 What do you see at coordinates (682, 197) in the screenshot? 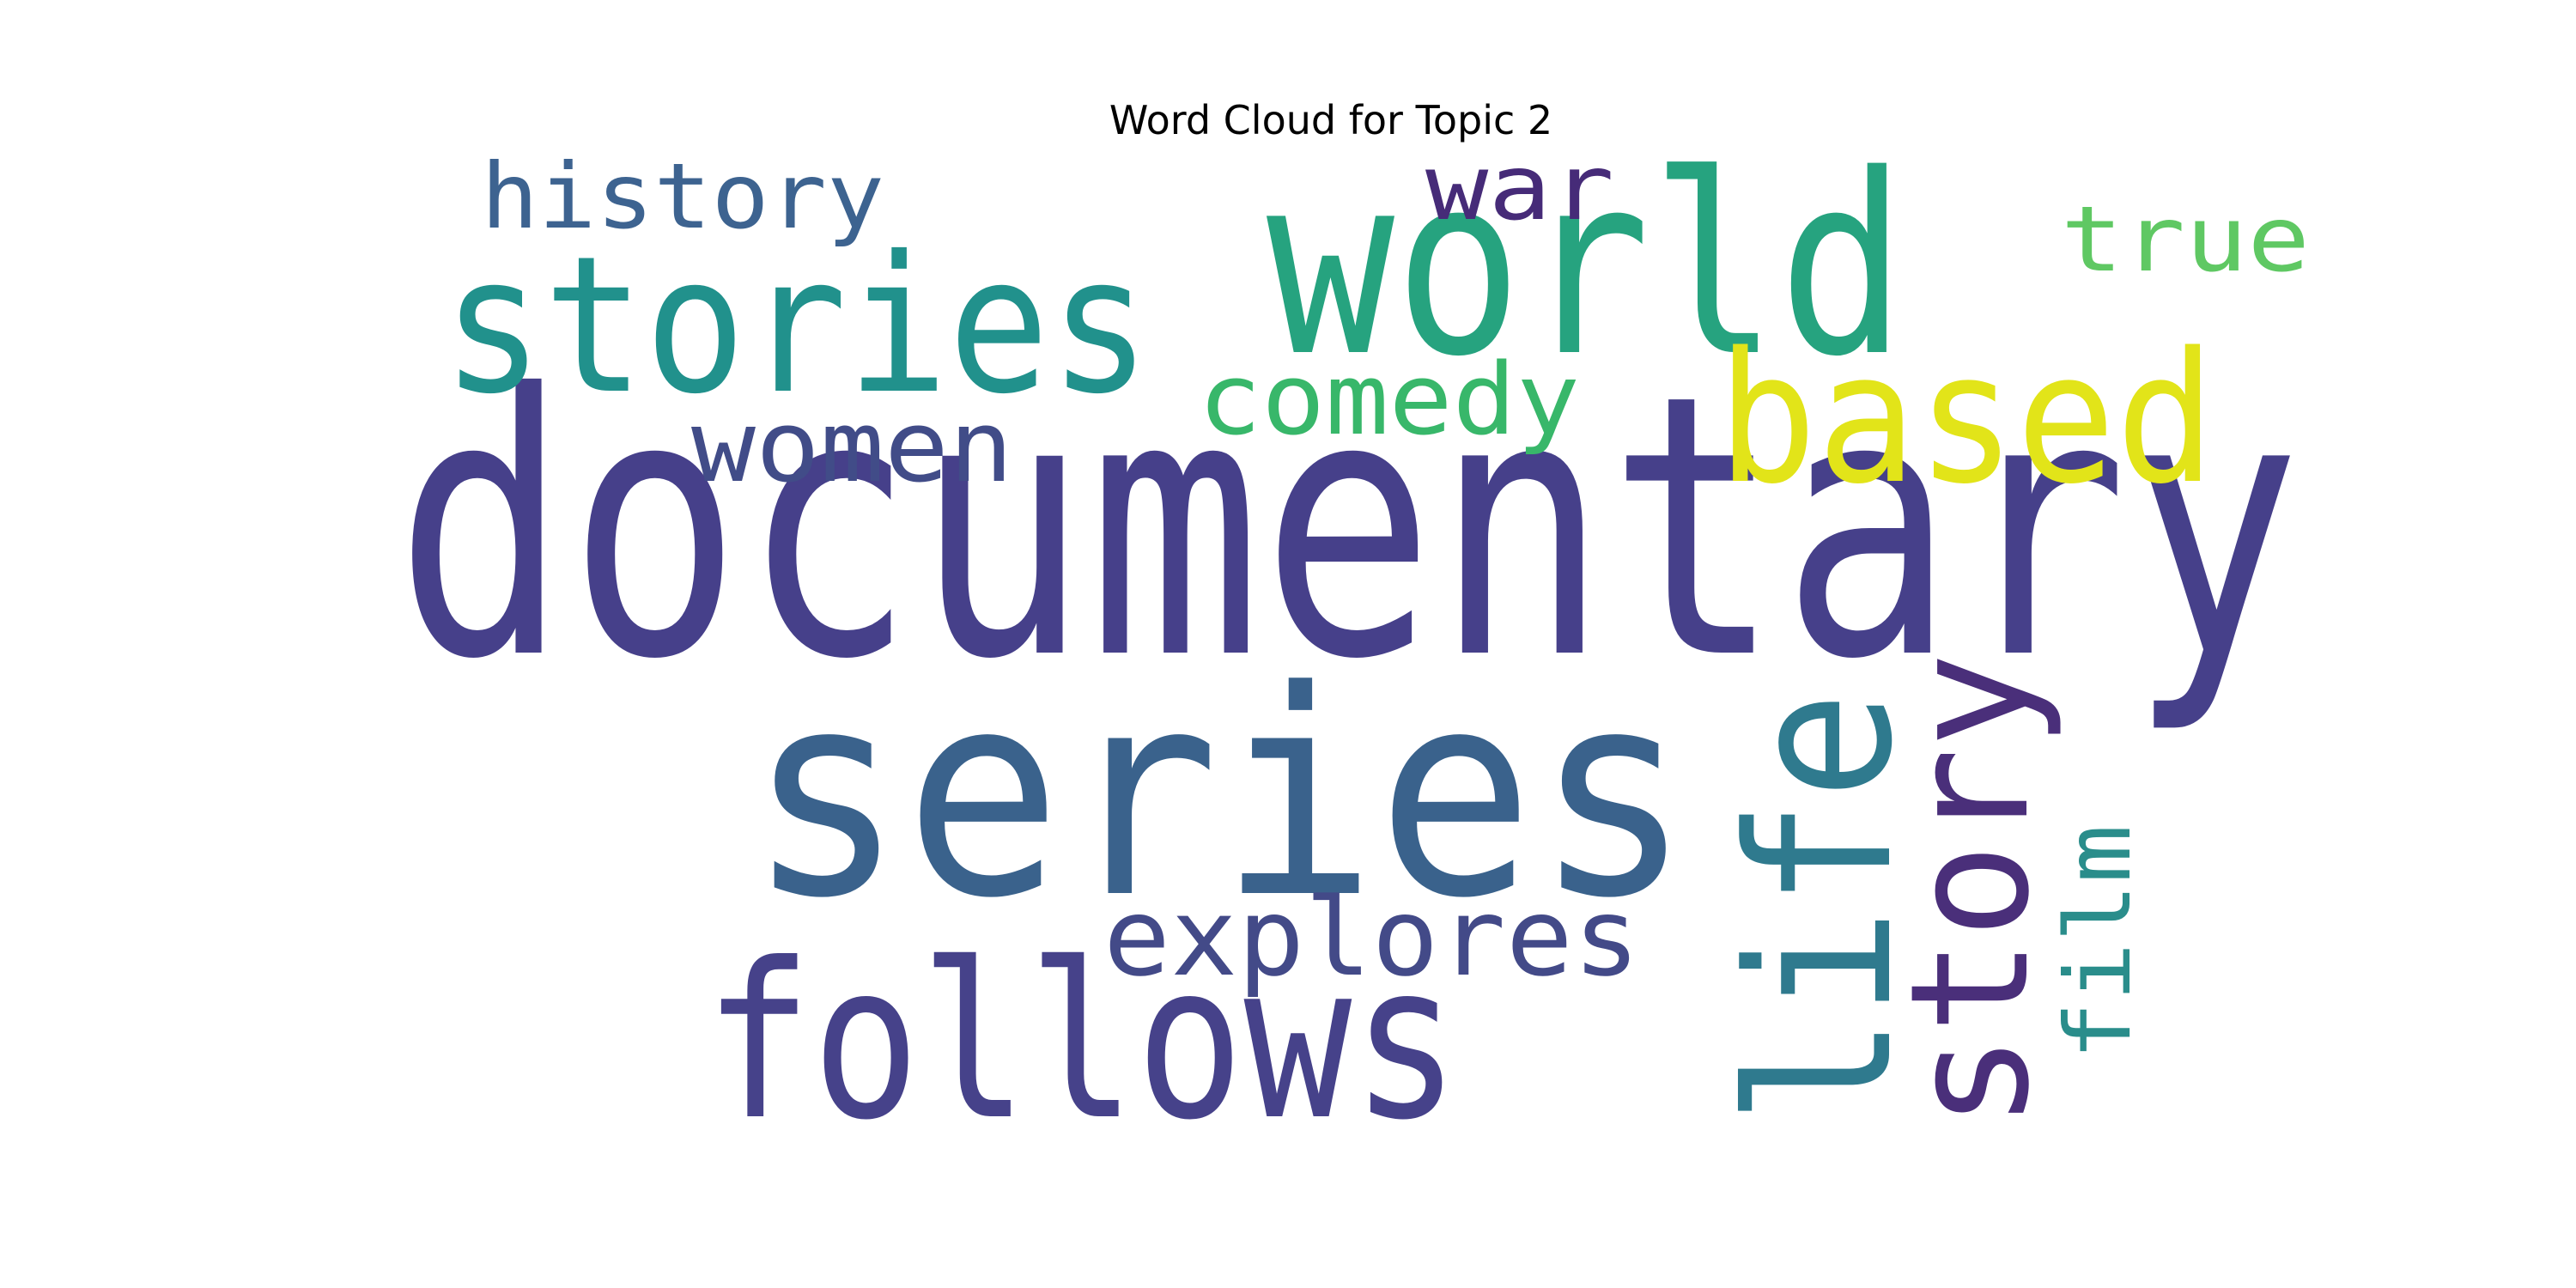
I see `word-history: history` at bounding box center [682, 197].